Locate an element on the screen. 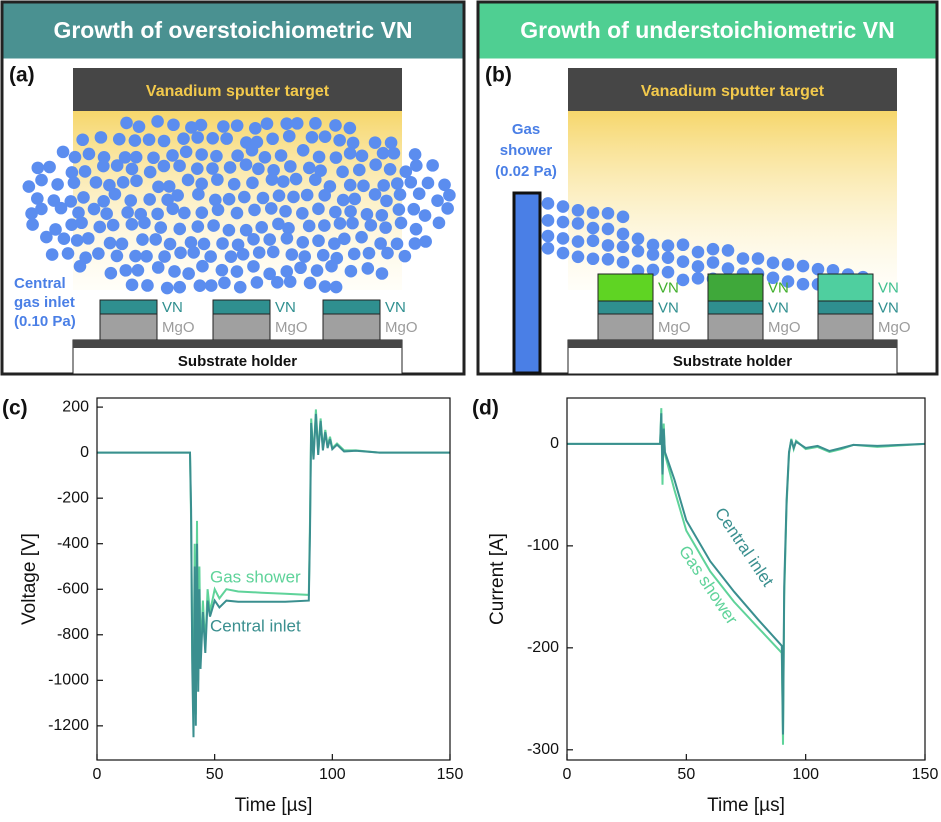 The image size is (941, 822). x-tick-label: 0 is located at coordinates (567, 774).